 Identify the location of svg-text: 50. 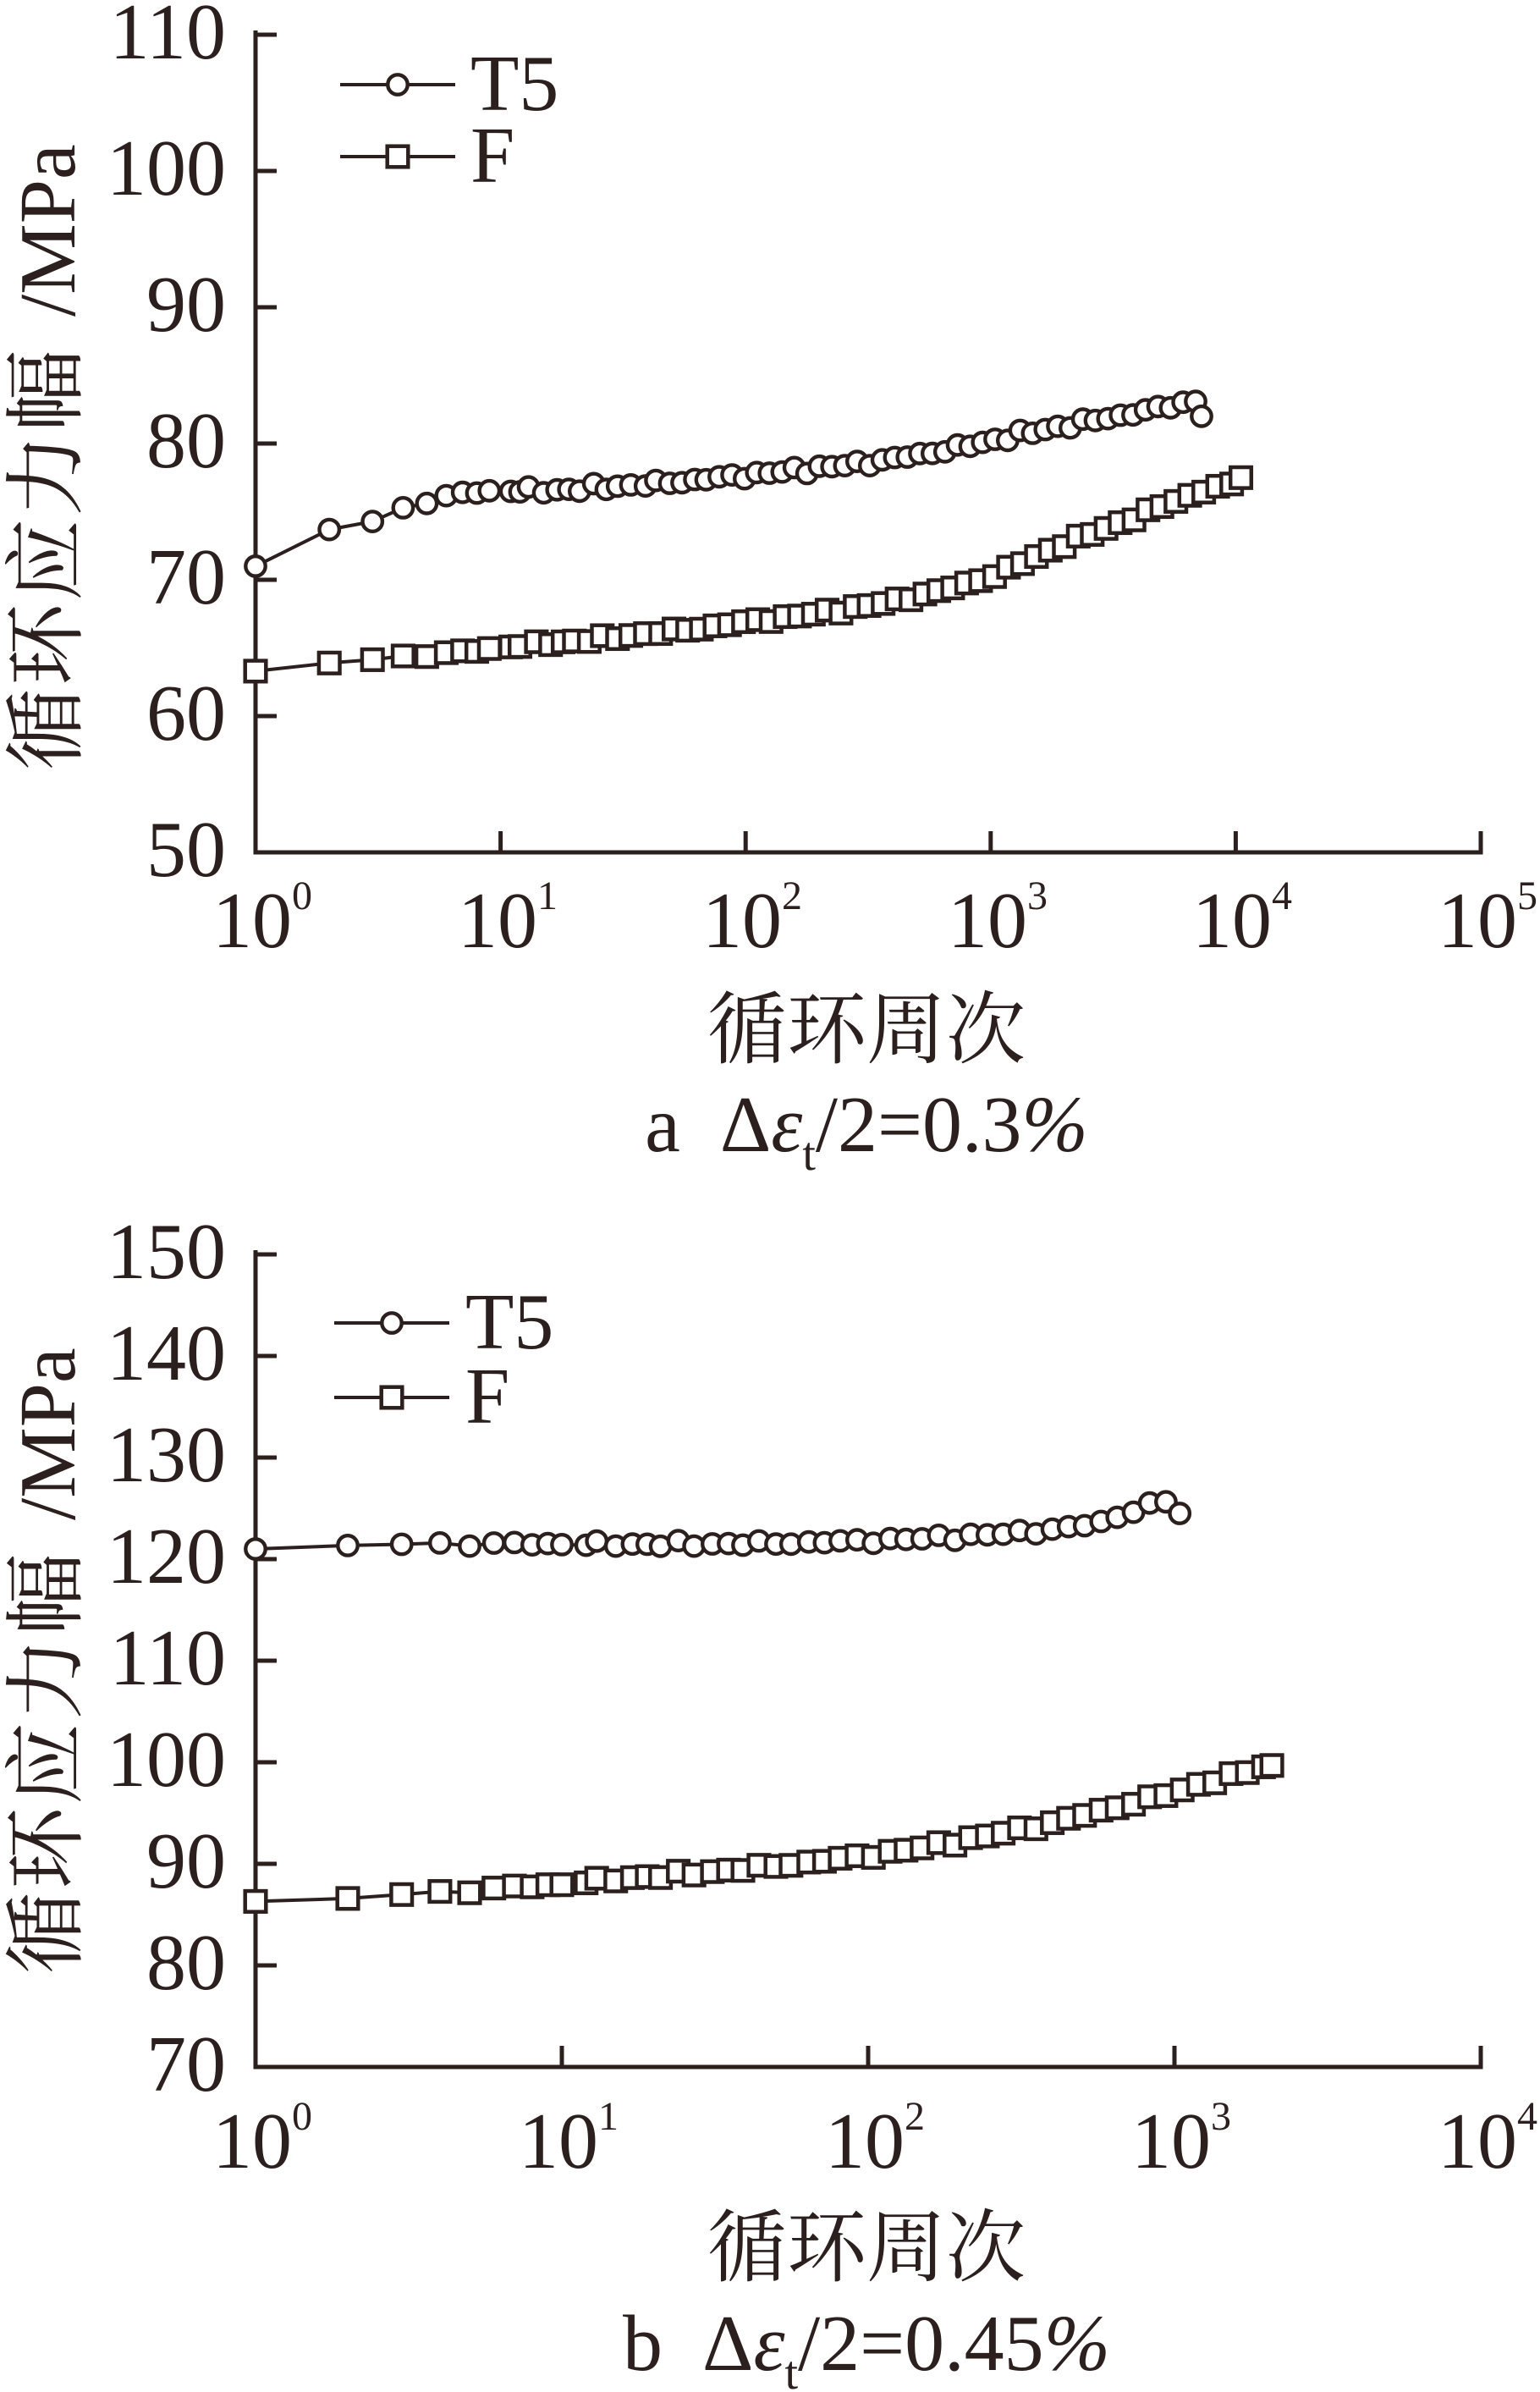
(186, 850).